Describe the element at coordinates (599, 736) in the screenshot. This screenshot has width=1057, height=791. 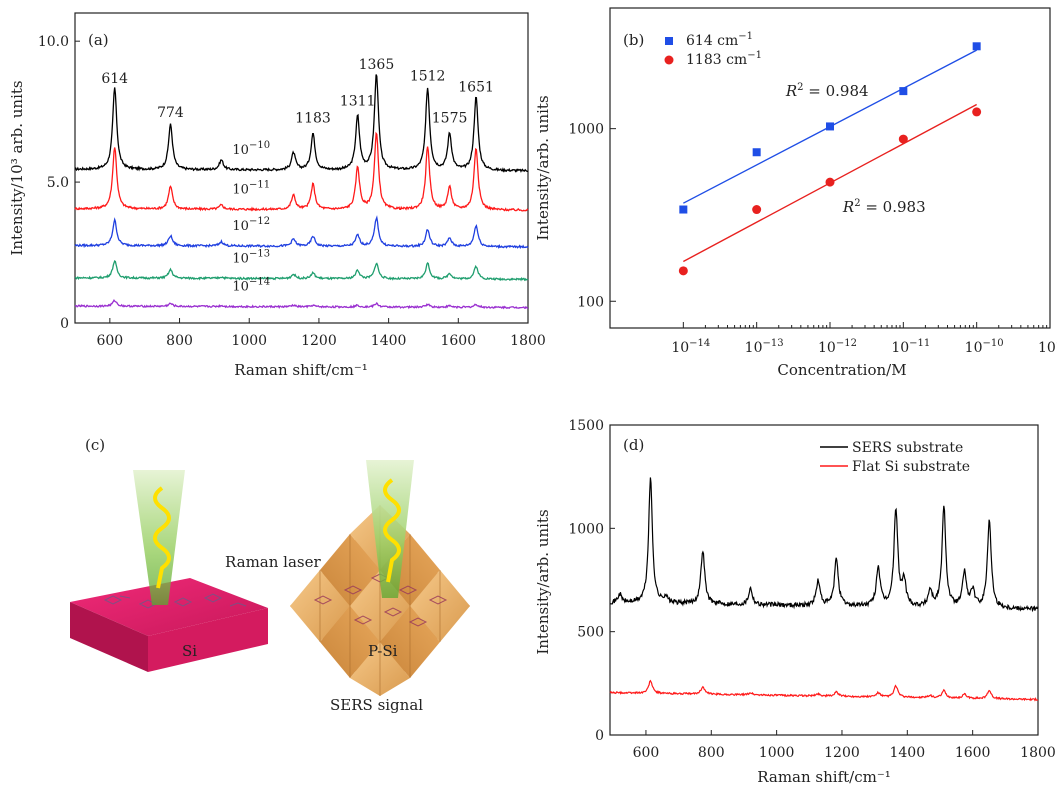
I see `panel-d-y-tick-label: 0` at that location.